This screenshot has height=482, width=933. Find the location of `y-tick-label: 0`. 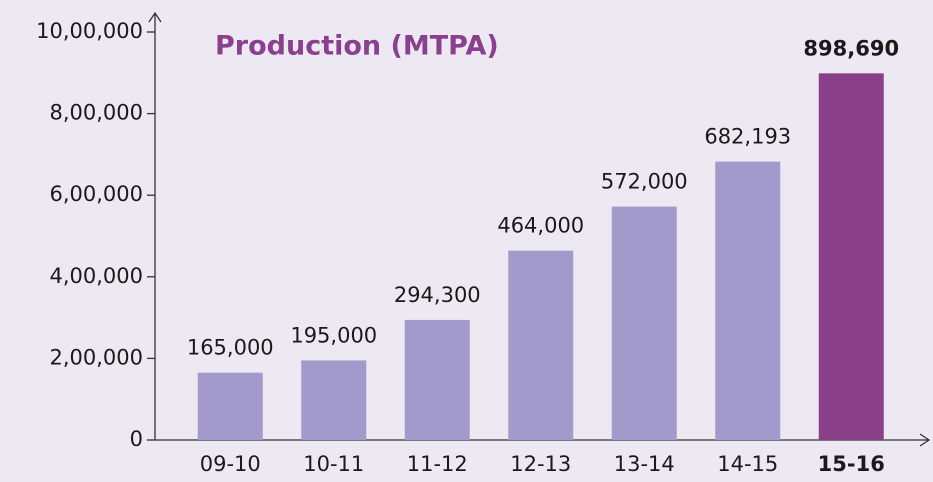

y-tick-label: 0 is located at coordinates (136, 439).